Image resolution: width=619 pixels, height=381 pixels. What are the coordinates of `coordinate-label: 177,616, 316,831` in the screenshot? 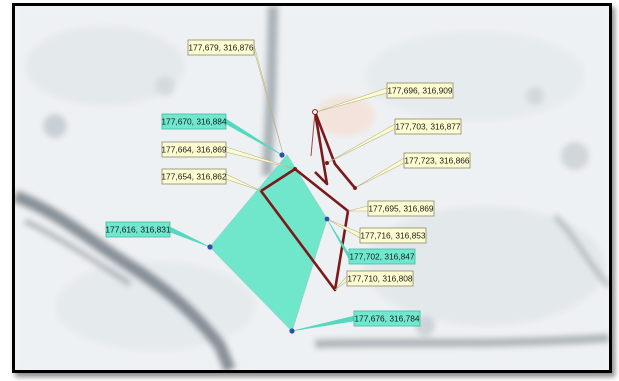 It's located at (138, 229).